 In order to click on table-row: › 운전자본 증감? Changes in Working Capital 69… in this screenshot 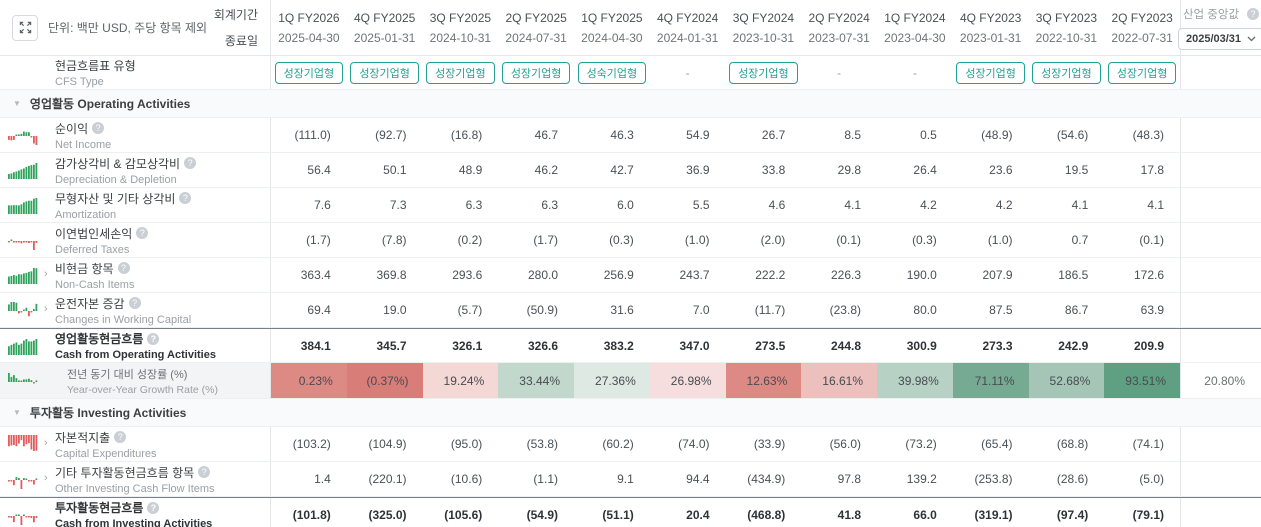, I will do `click(630, 310)`.